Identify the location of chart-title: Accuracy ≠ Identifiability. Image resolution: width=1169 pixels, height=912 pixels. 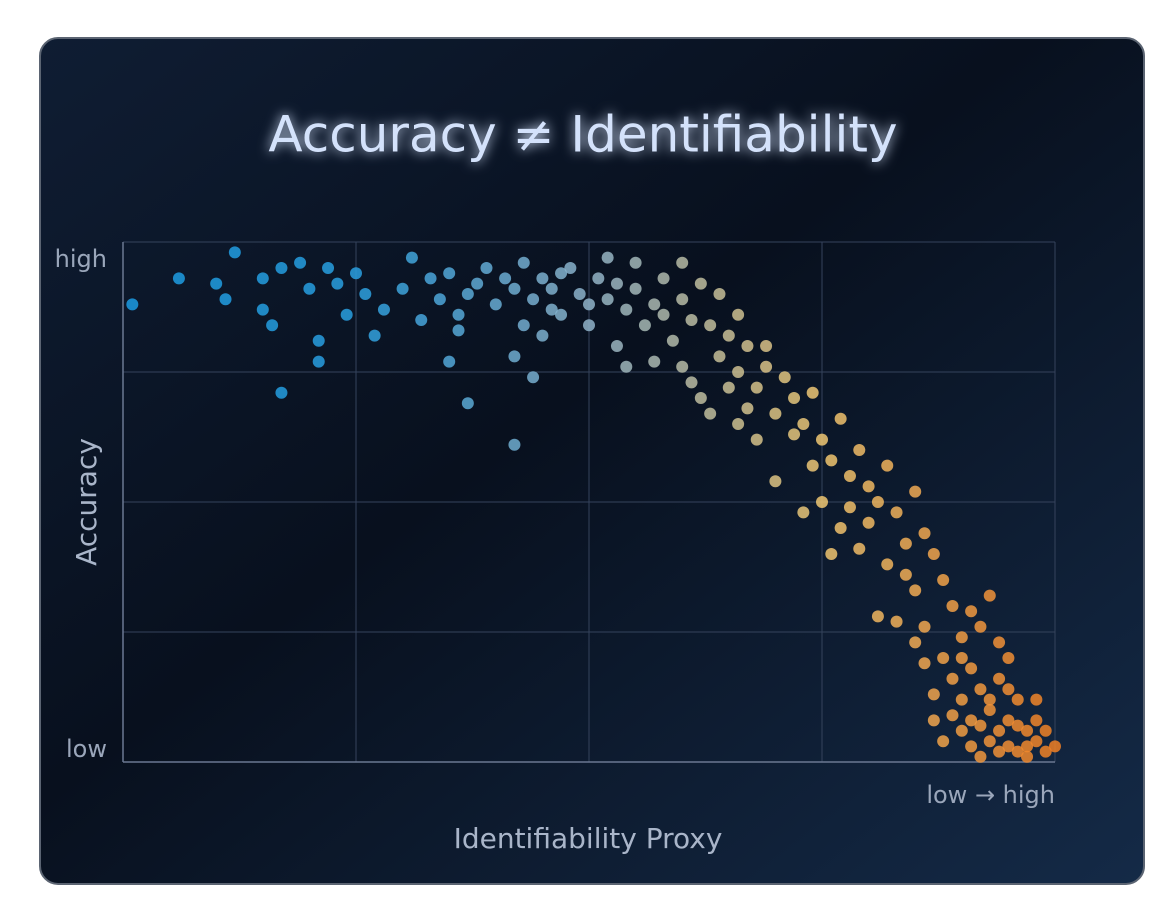
(582, 135).